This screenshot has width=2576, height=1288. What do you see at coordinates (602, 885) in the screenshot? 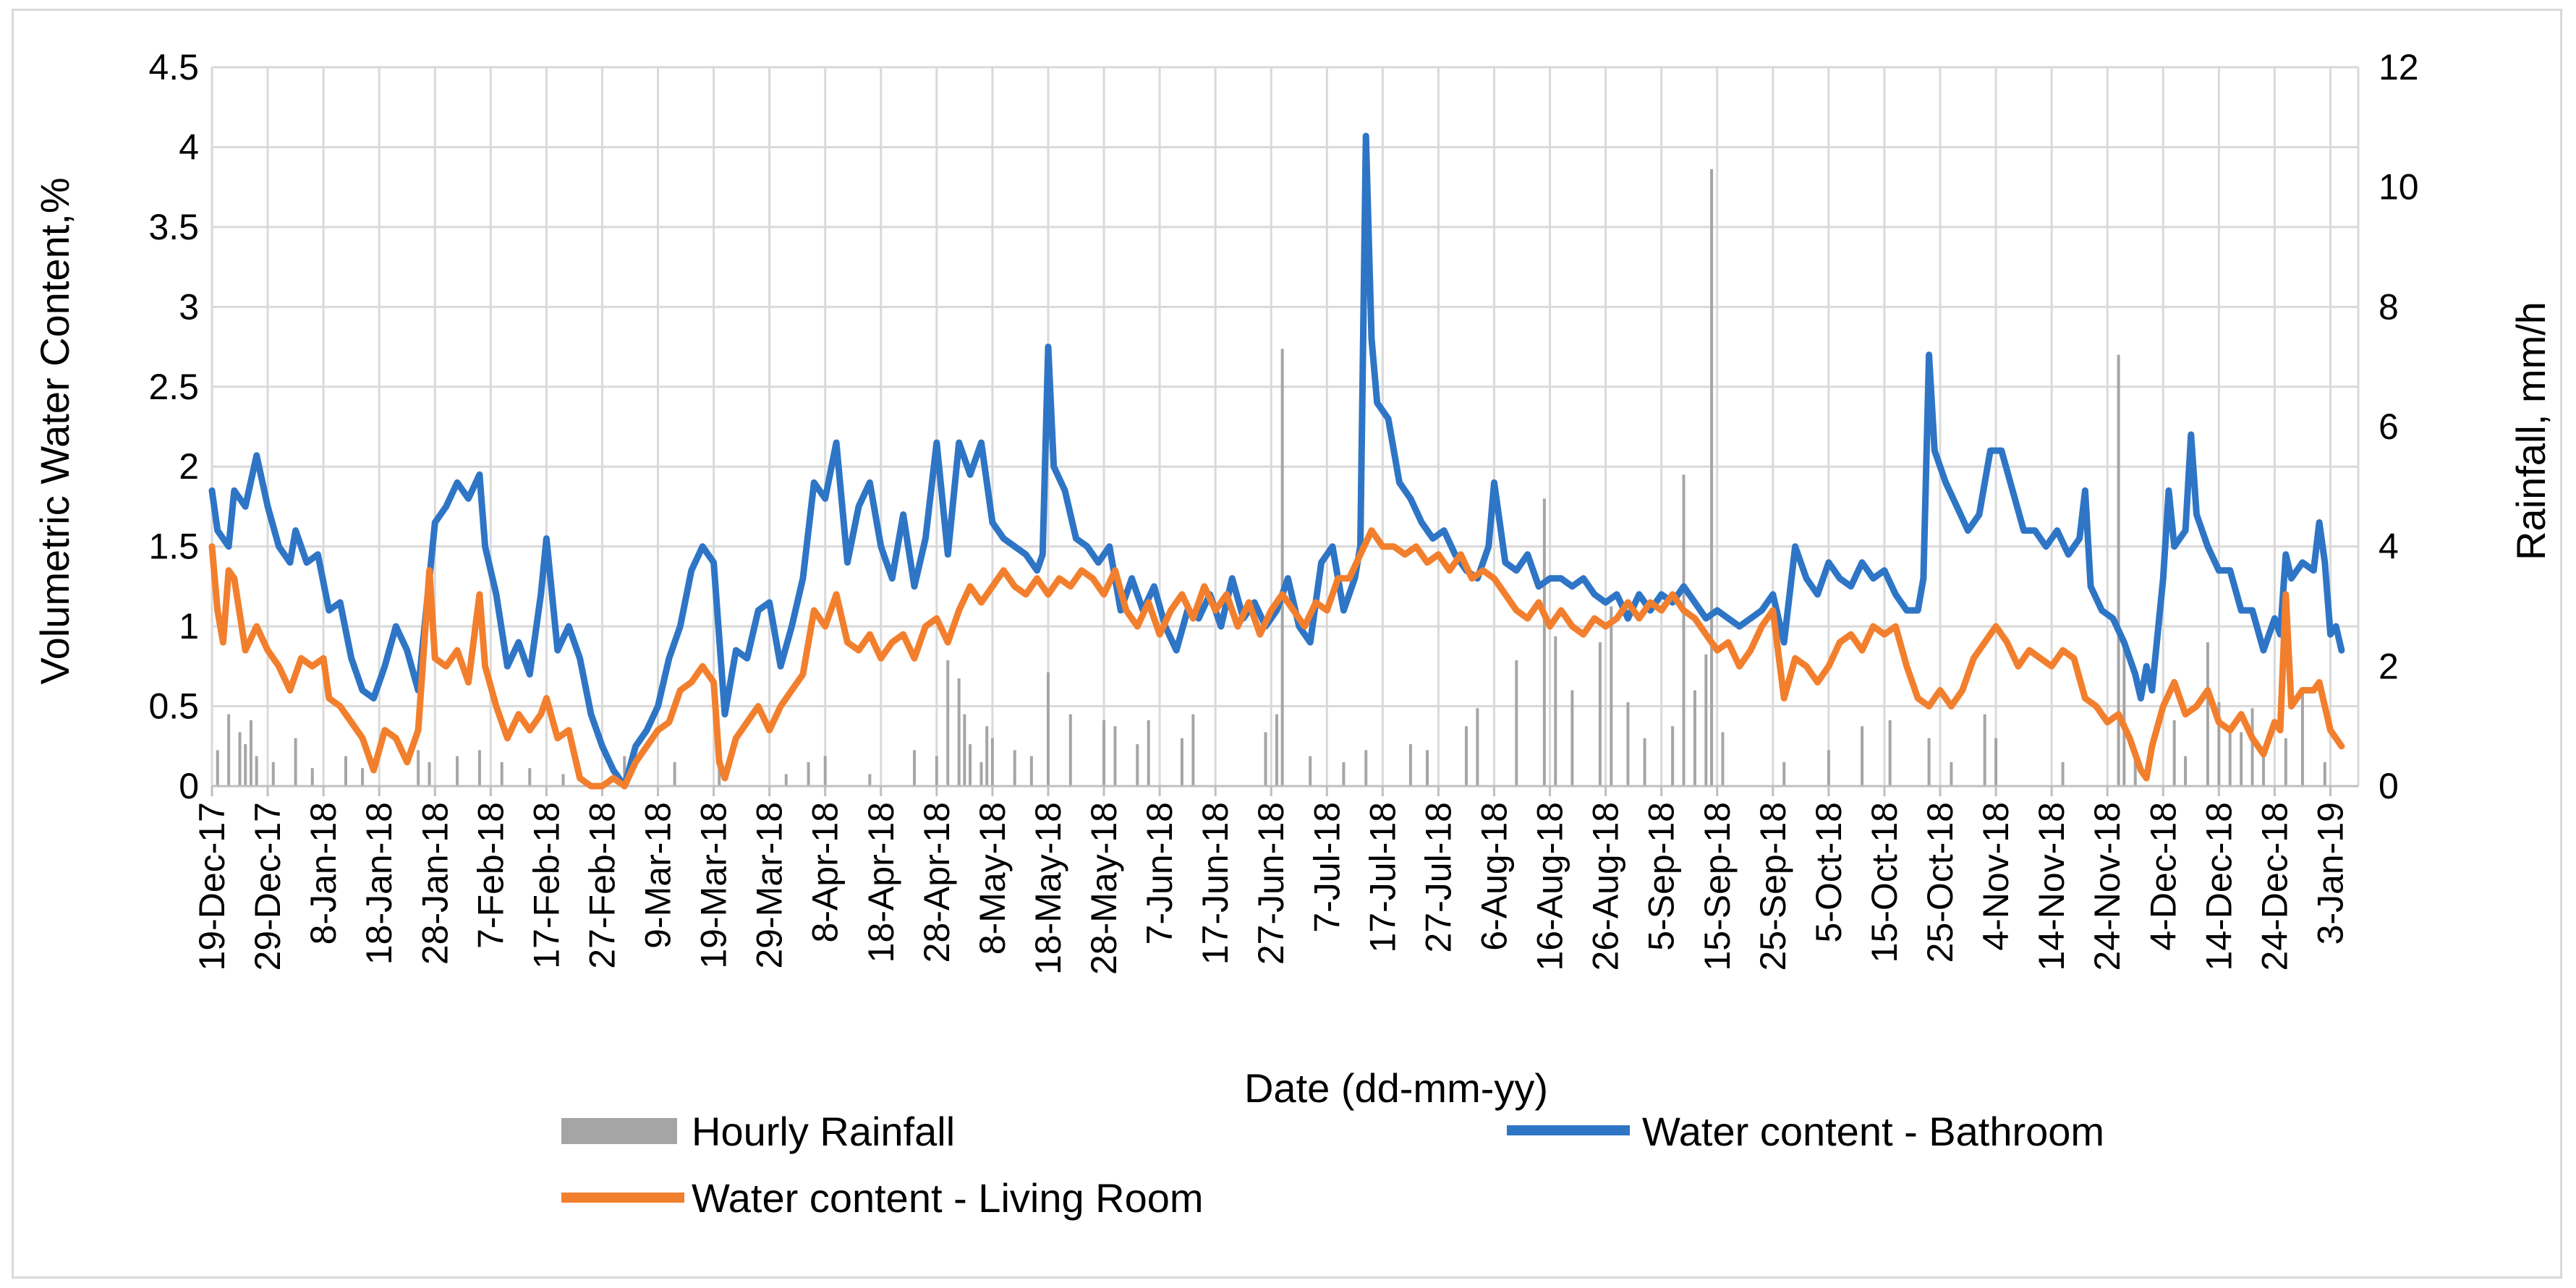
I see `x-tick-label: 27-Feb-18` at bounding box center [602, 885].